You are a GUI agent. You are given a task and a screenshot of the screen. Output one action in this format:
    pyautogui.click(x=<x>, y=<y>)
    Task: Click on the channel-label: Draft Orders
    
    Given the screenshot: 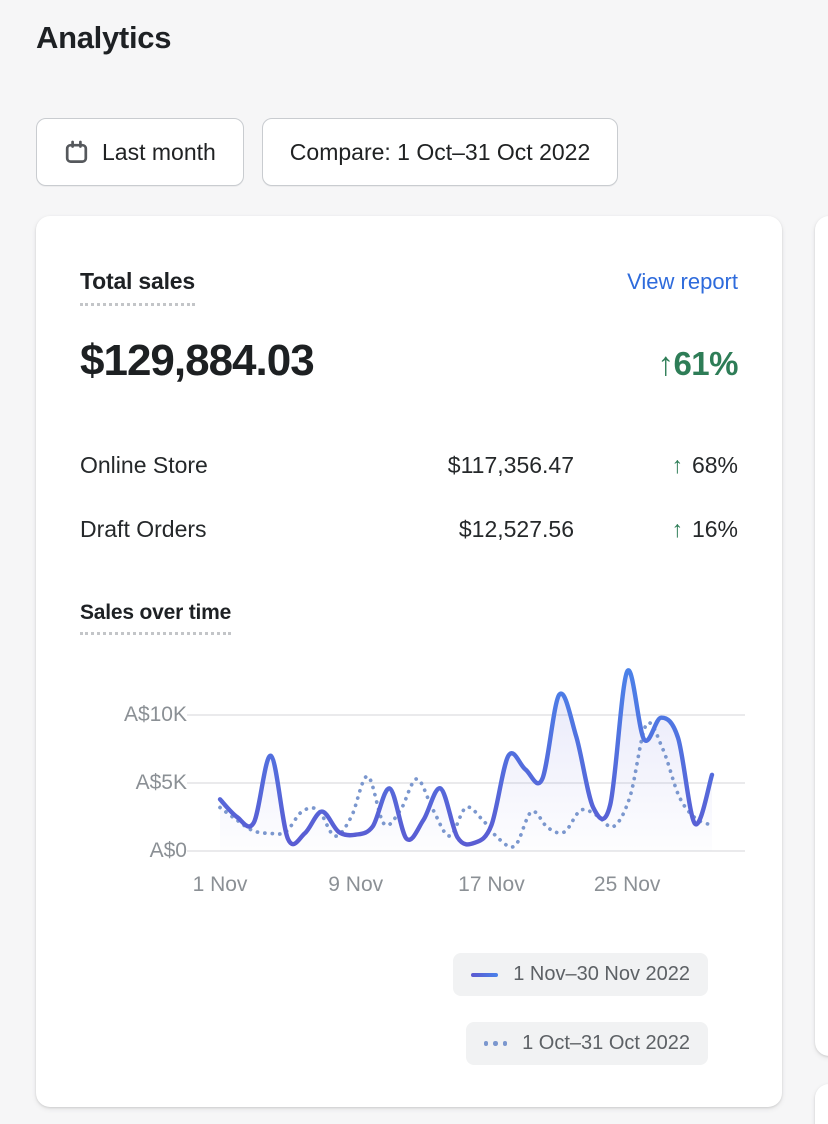 What is the action you would take?
    pyautogui.click(x=143, y=529)
    